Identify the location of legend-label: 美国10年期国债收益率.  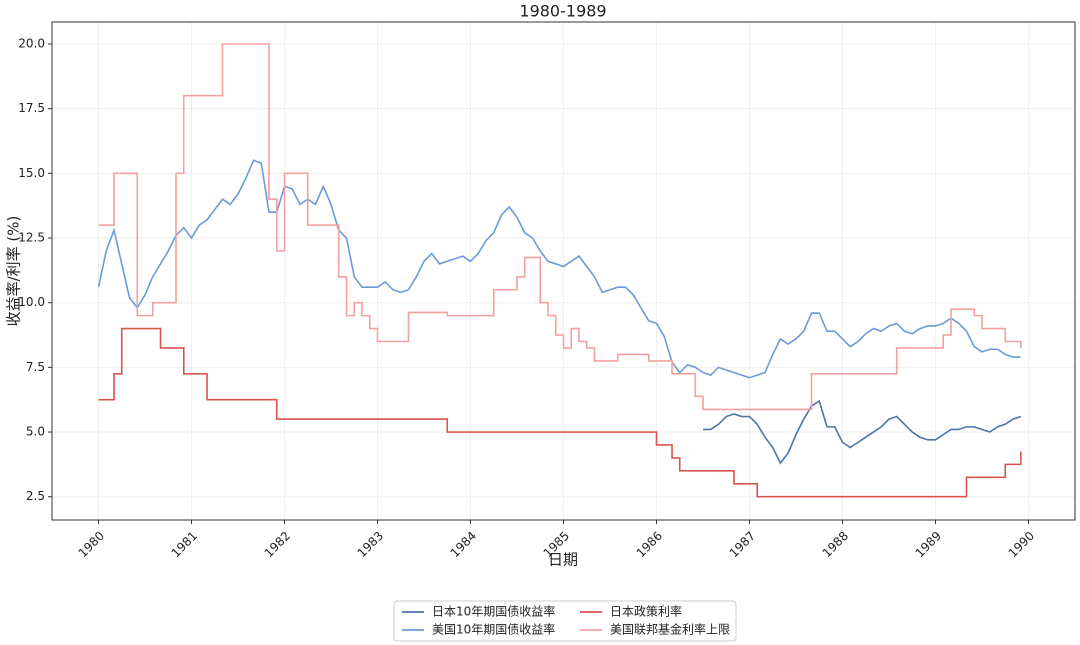
(493, 629).